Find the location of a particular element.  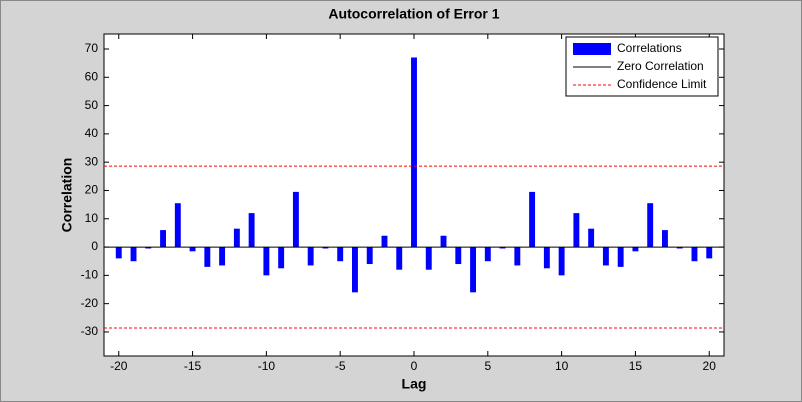

y-axis-label: Correlation is located at coordinates (67, 195).